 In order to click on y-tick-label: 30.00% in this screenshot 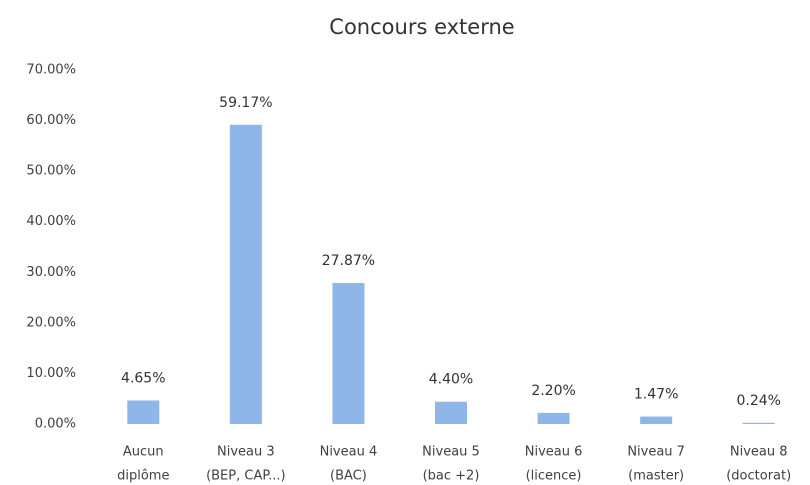, I will do `click(51, 272)`.